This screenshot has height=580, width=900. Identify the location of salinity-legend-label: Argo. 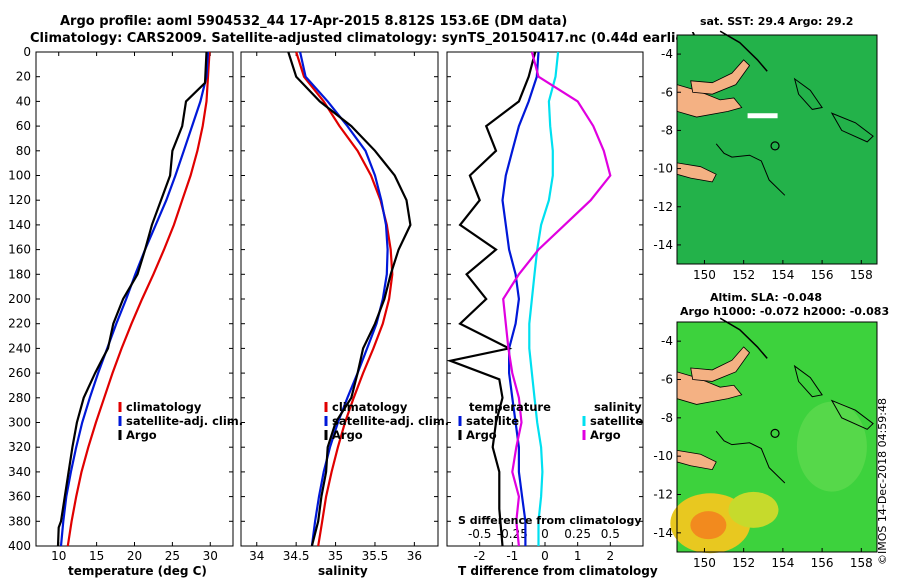
(347, 435).